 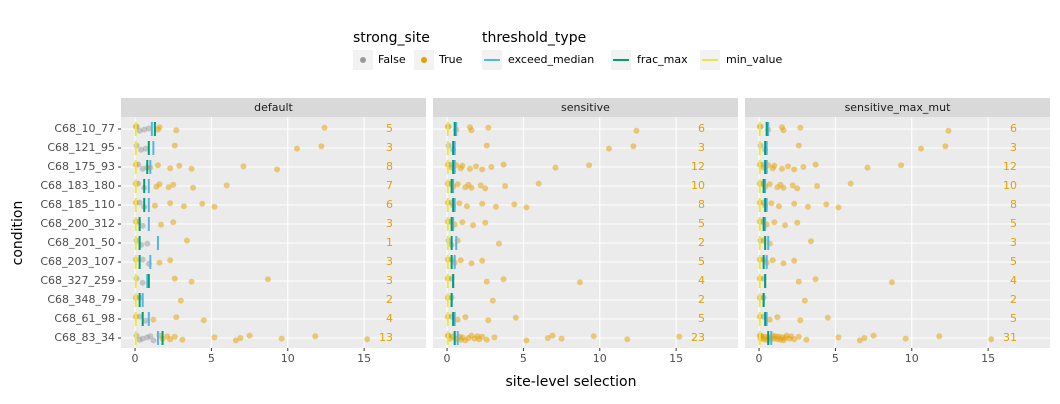 What do you see at coordinates (534, 38) in the screenshot?
I see `legend-title: threshold_type` at bounding box center [534, 38].